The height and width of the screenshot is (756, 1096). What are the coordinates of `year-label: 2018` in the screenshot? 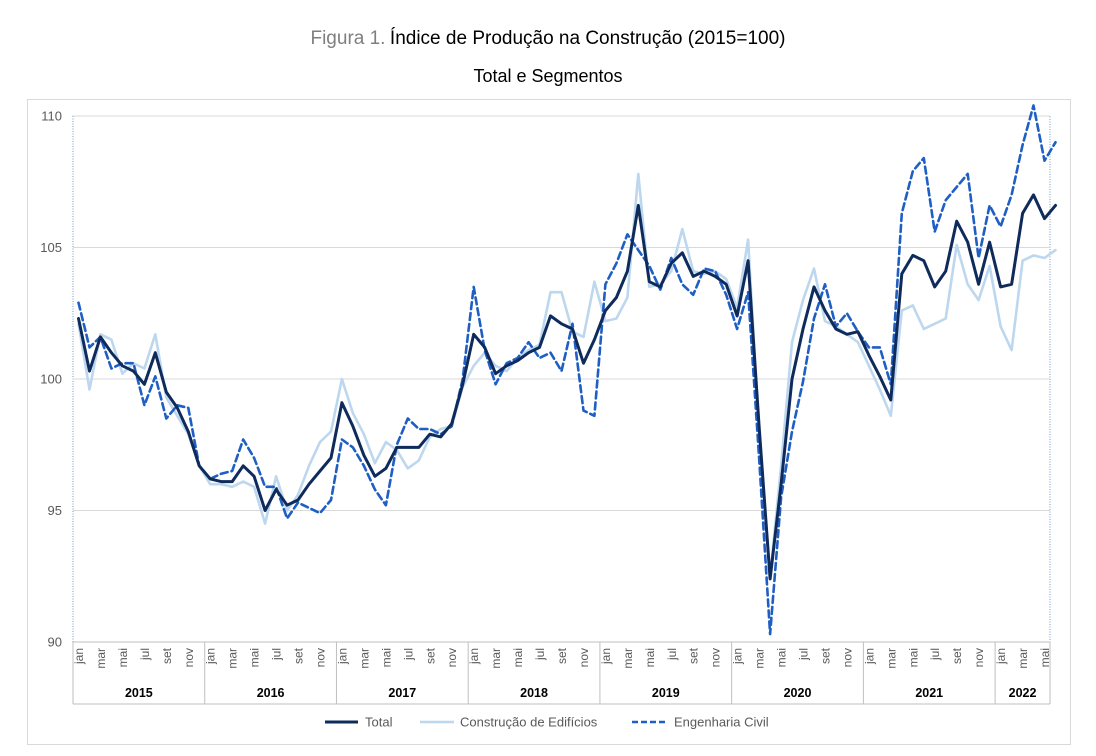 It's located at (534, 693).